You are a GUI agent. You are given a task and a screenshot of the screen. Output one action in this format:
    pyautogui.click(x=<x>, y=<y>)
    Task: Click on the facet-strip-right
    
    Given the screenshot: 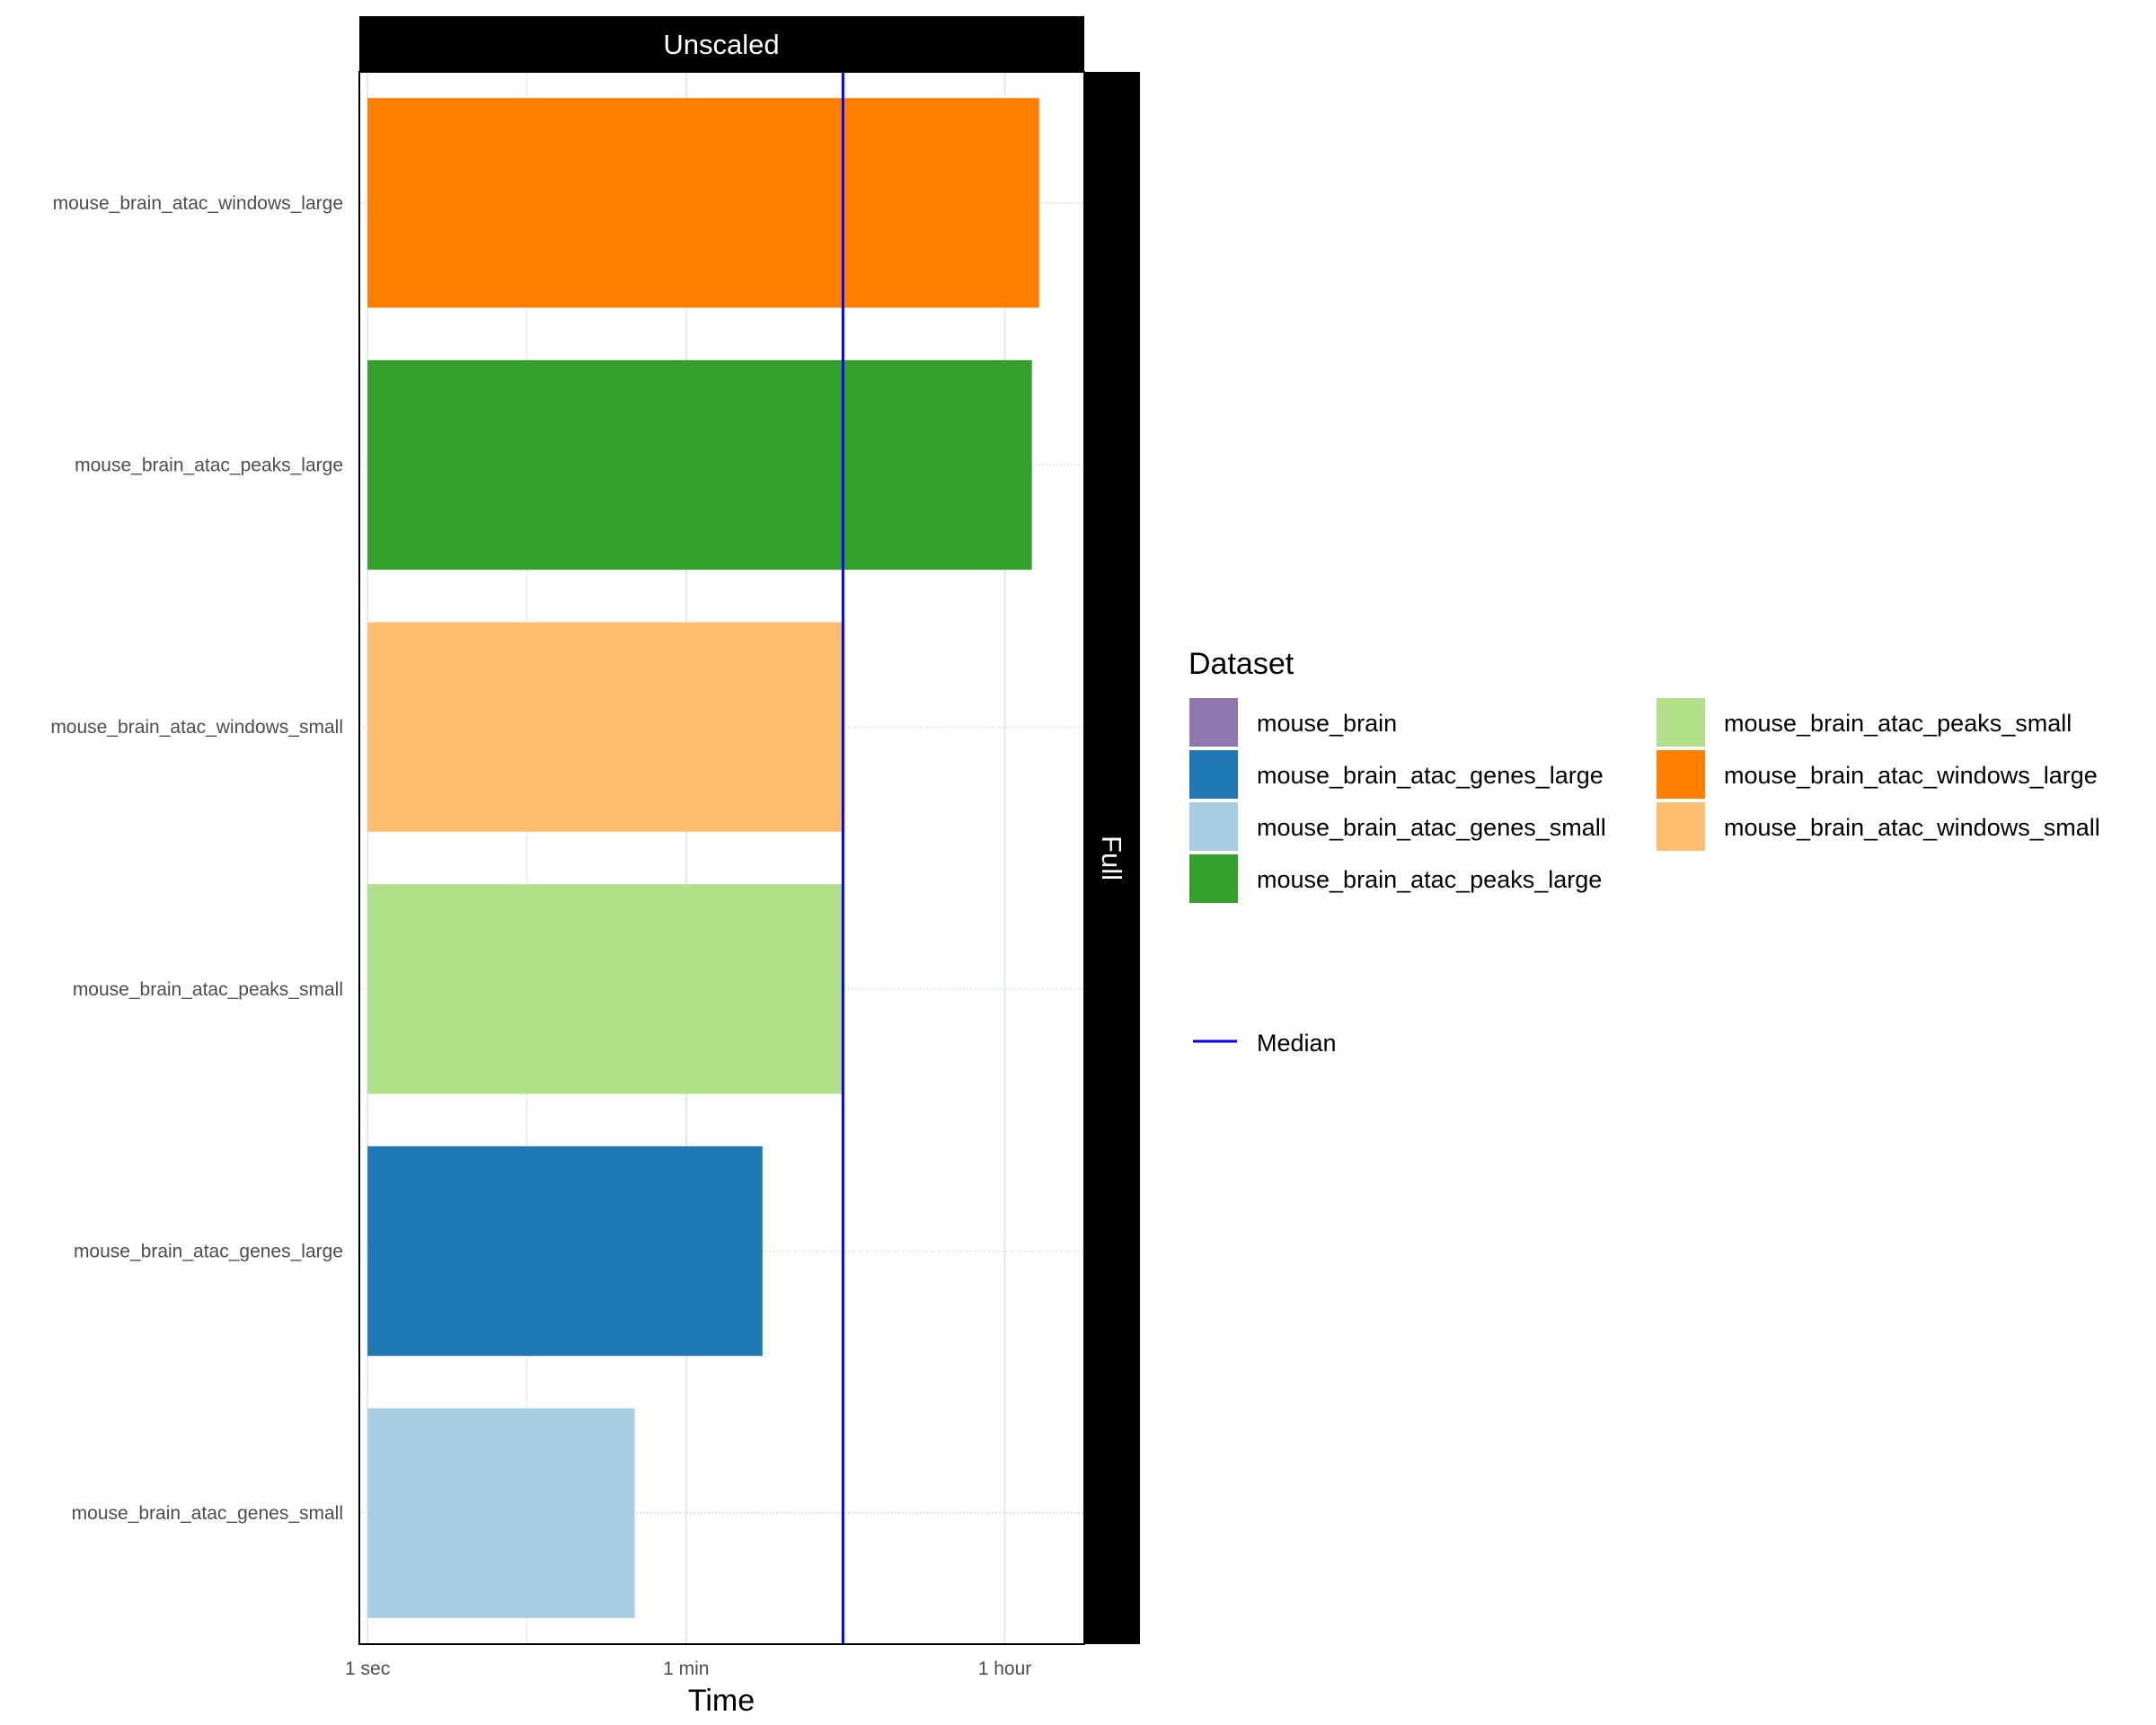 What is the action you would take?
    pyautogui.click(x=1112, y=858)
    